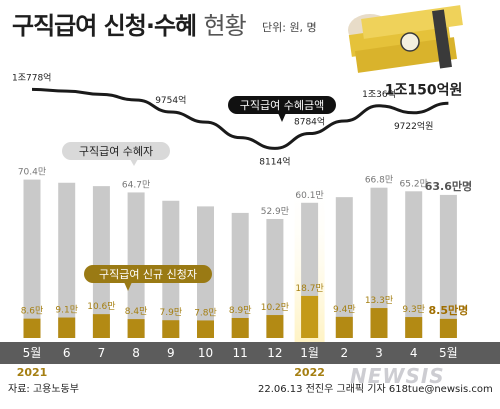 Image resolution: width=500 pixels, height=409 pixels. Describe the element at coordinates (379, 94) in the screenshot. I see `amount-label: 1조36억` at that location.